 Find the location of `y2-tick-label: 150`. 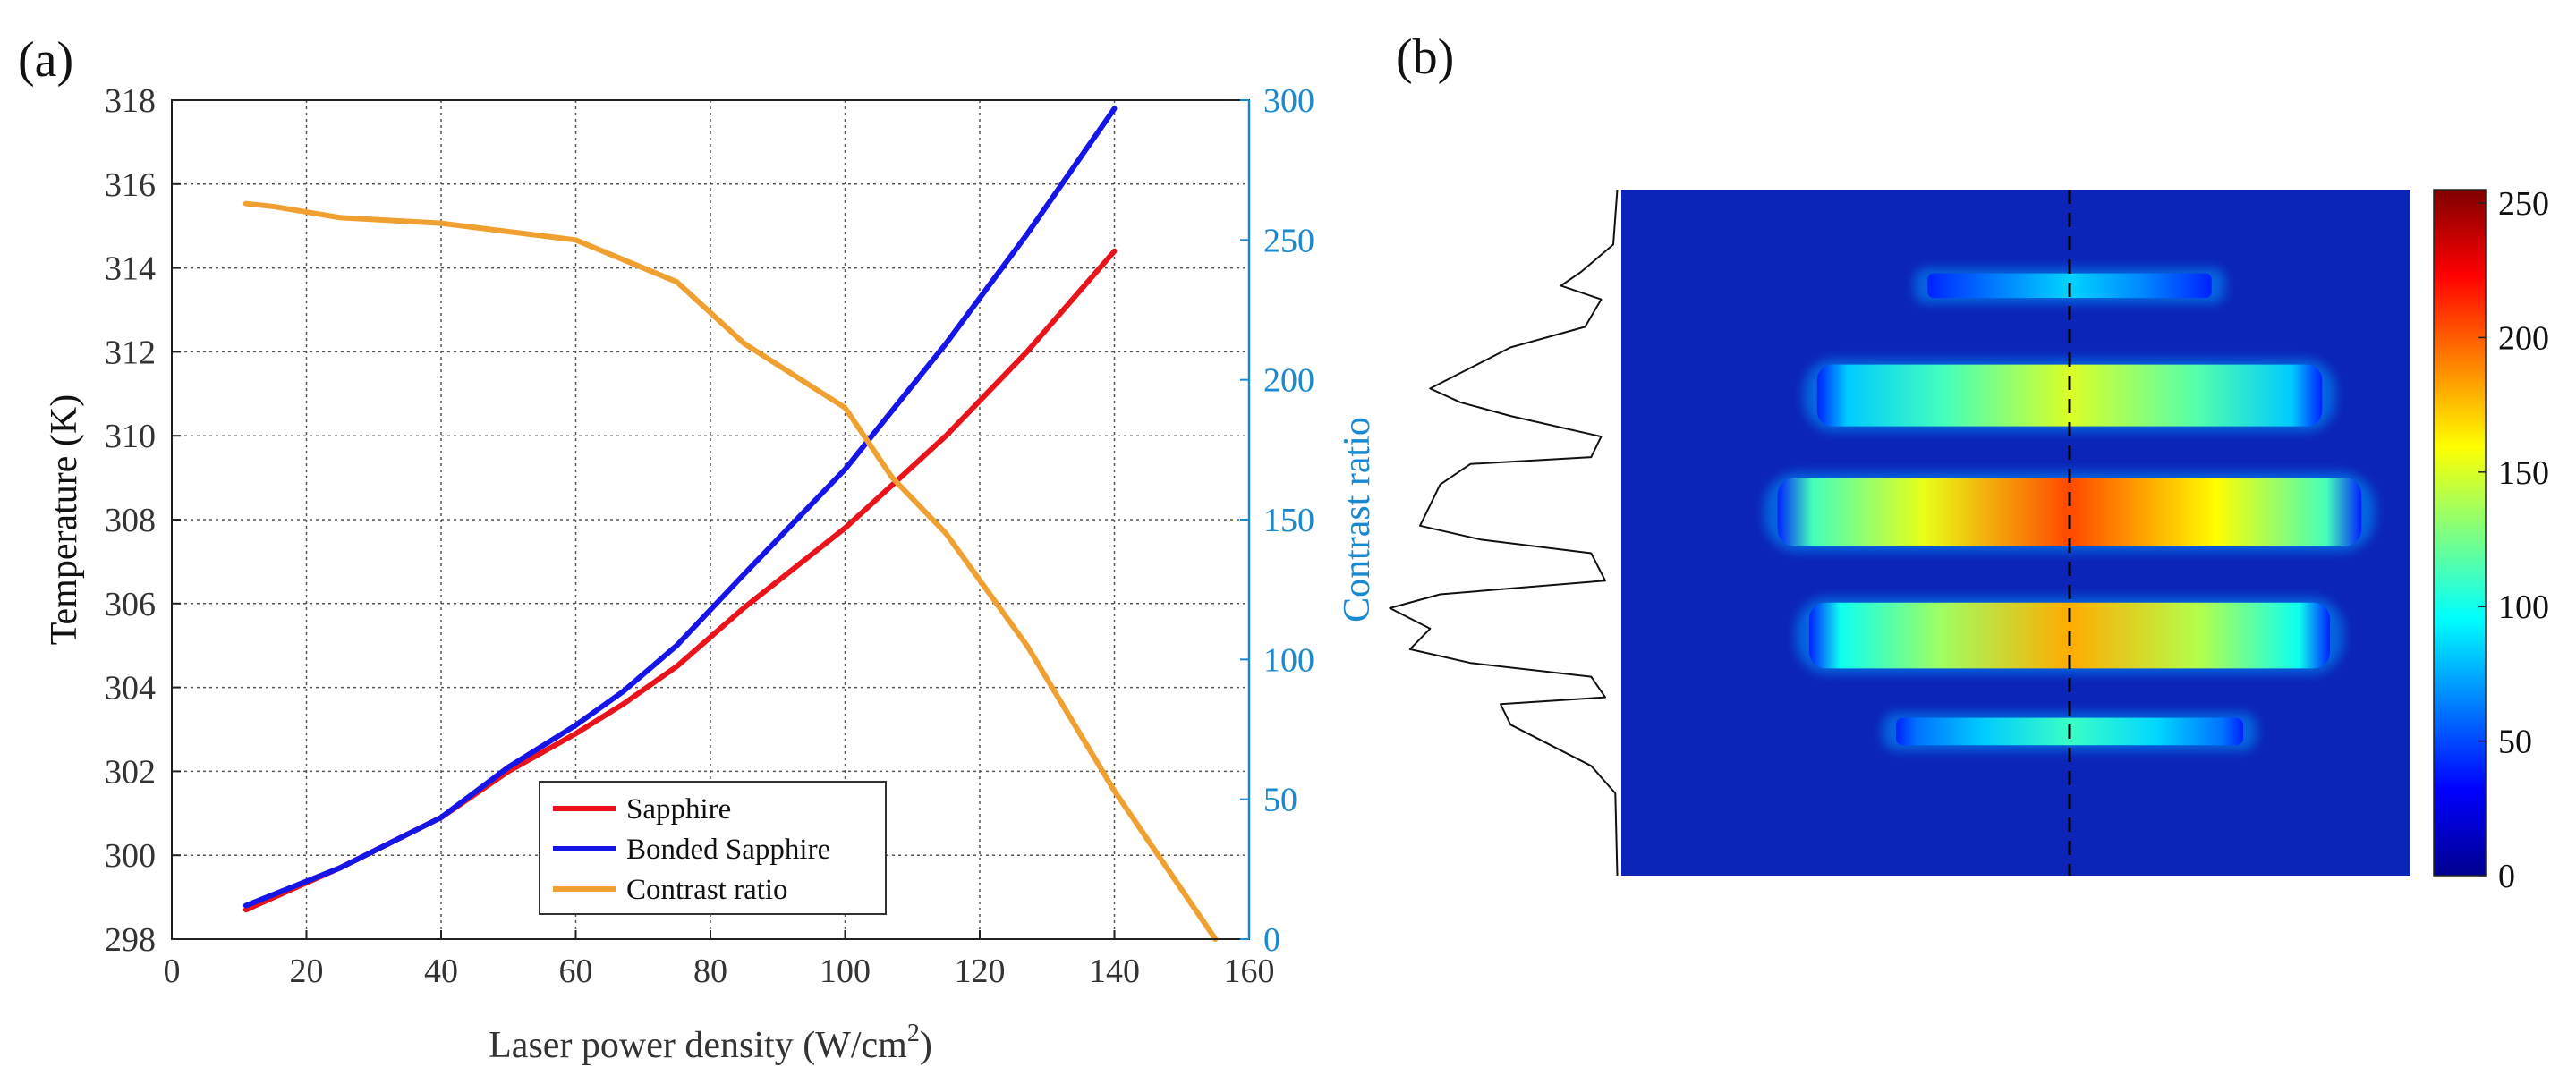

y2-tick-label: 150 is located at coordinates (1288, 520).